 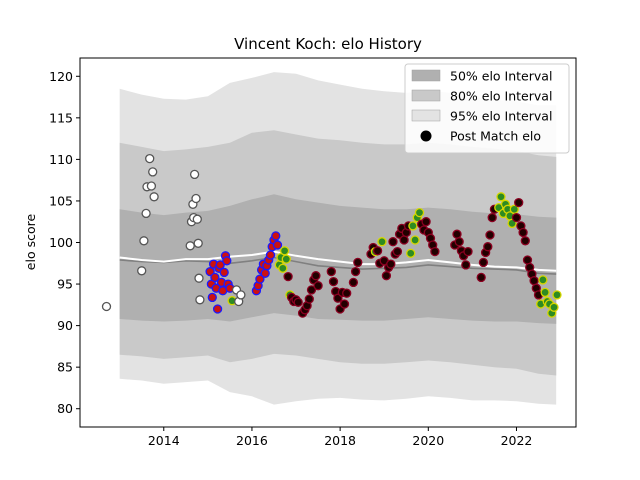 I want to click on trend-lines, so click(x=338, y=262).